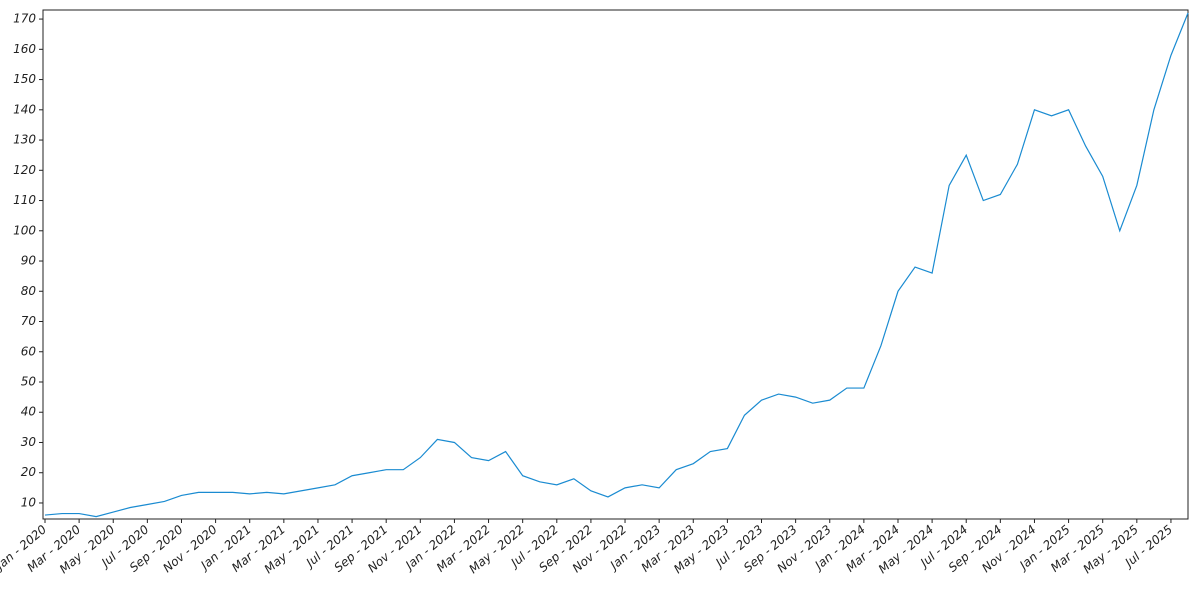 The width and height of the screenshot is (1200, 600). What do you see at coordinates (24, 140) in the screenshot?
I see `y-tick-label: 130` at bounding box center [24, 140].